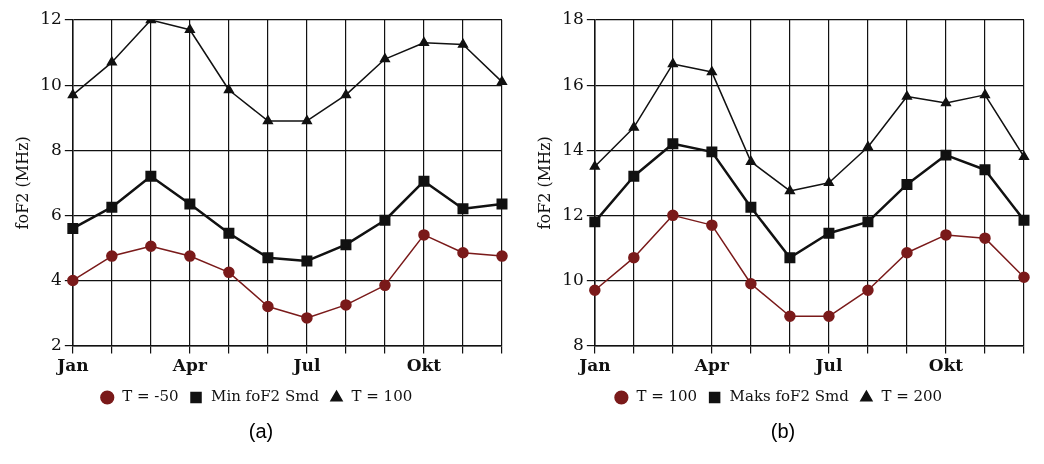 Image resolution: width=1044 pixels, height=464 pixels. I want to click on text: (a), so click(261, 431).